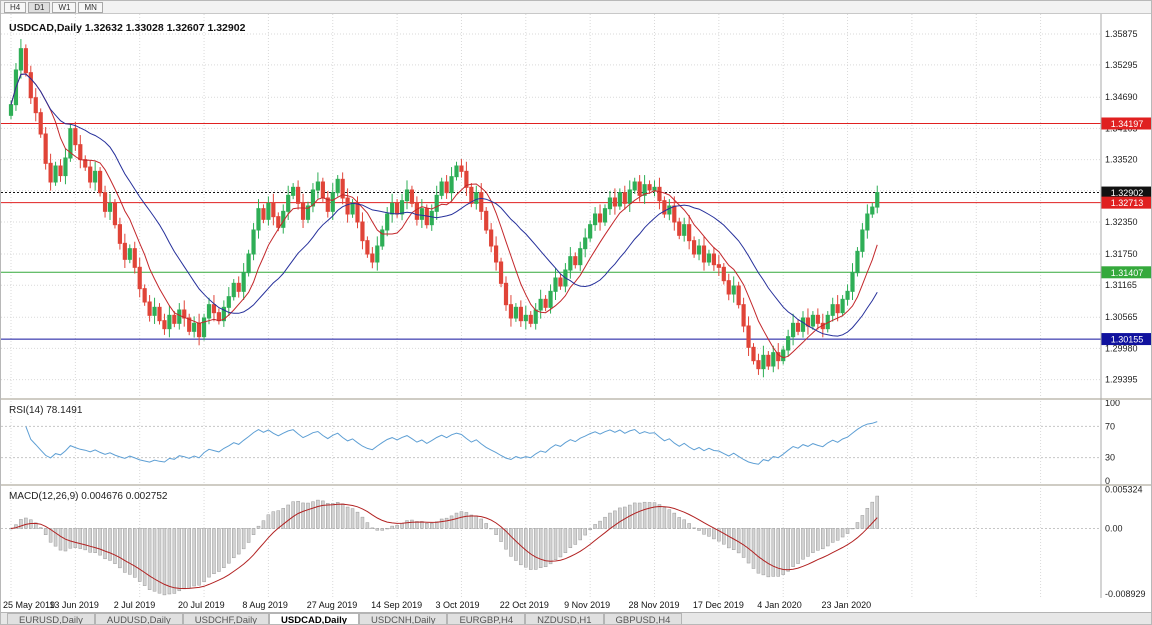  Describe the element at coordinates (1121, 65) in the screenshot. I see `y-axis-label: 1.35295` at that location.